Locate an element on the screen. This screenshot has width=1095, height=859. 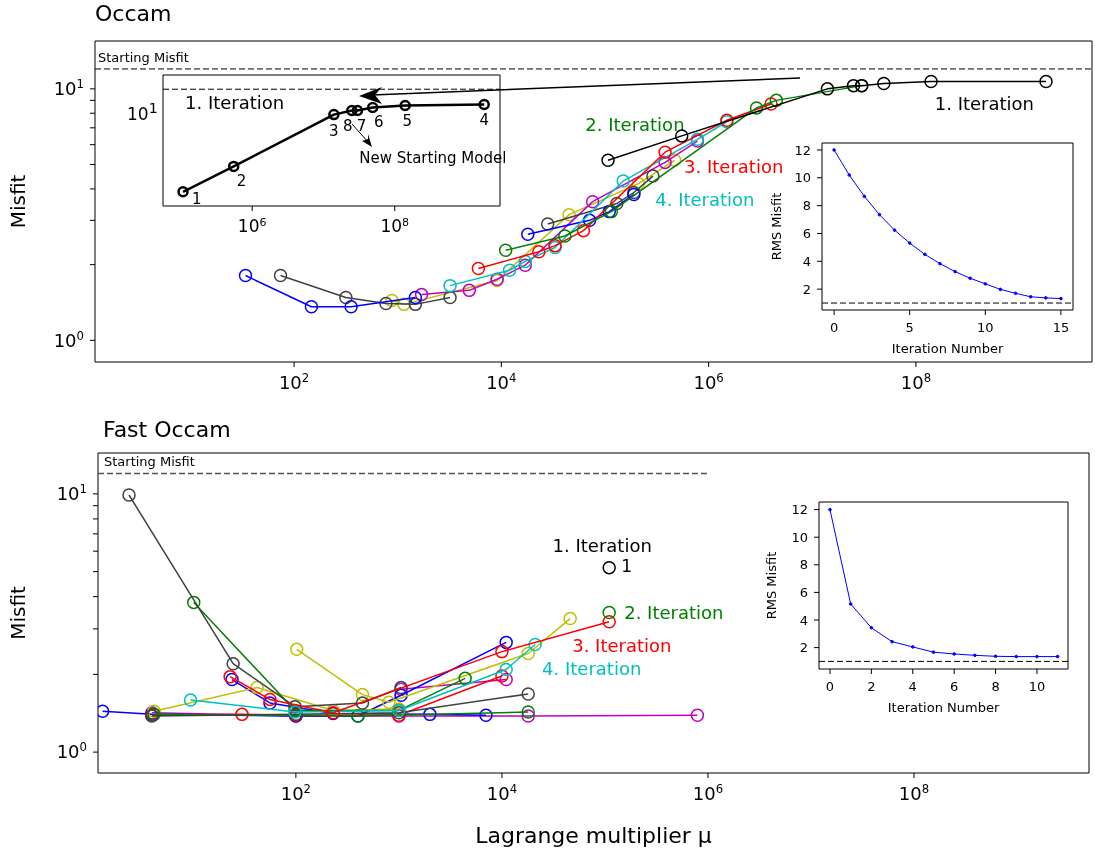
annotation: 5 is located at coordinates (407, 121).